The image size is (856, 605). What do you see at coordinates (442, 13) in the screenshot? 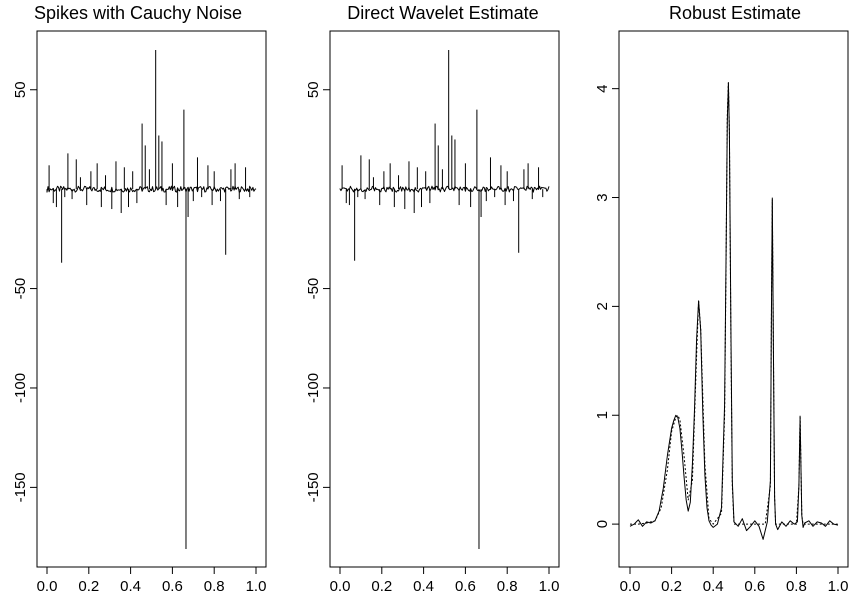
I see `panel-title: Direct Wavelet Estimate` at bounding box center [442, 13].